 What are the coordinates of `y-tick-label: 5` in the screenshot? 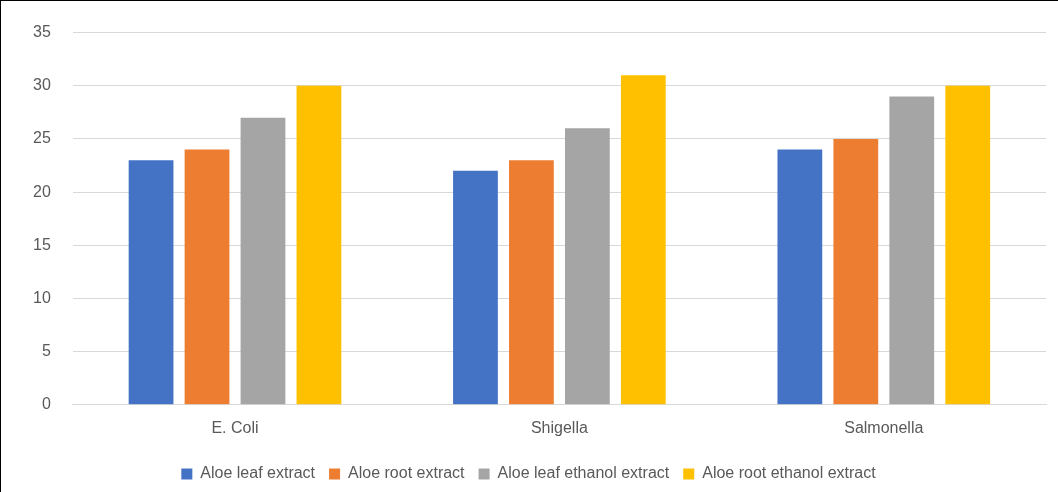 It's located at (46, 351).